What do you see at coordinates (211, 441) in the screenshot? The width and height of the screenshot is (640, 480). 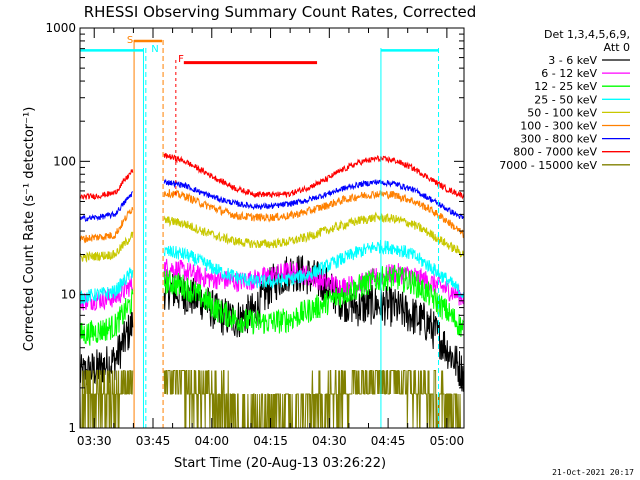 I see `x-tick-label-2: 04:00` at bounding box center [211, 441].